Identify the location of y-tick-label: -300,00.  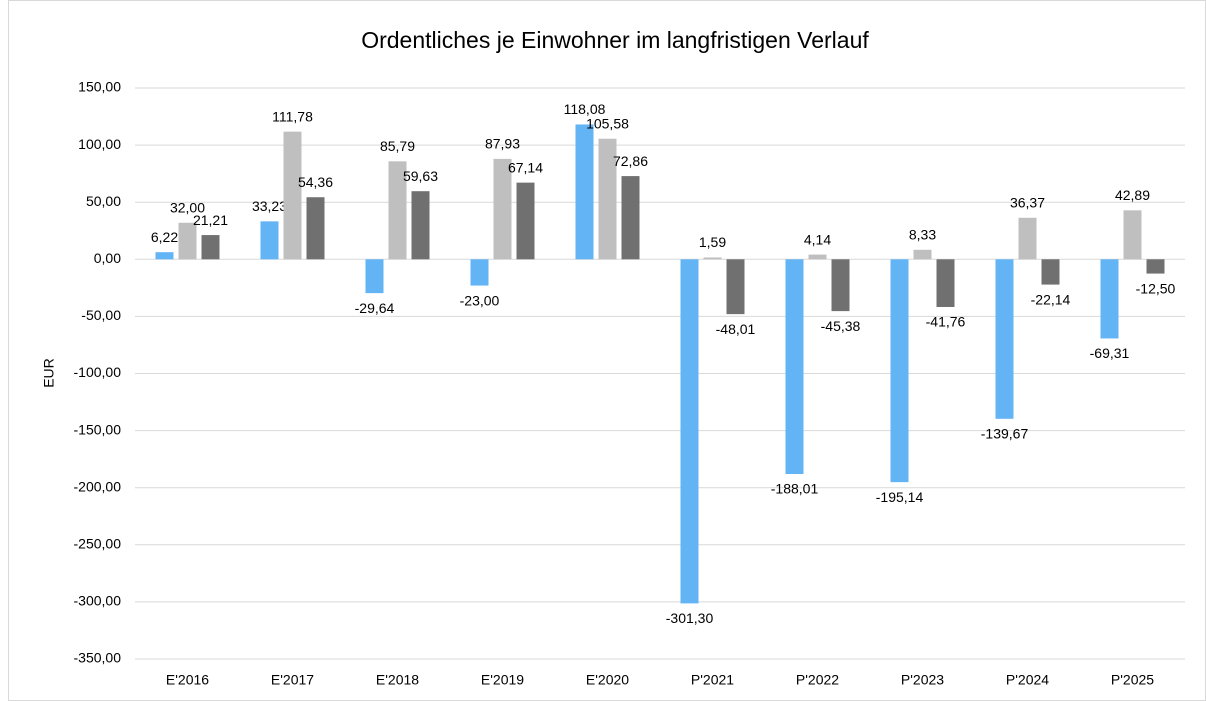
(98, 601).